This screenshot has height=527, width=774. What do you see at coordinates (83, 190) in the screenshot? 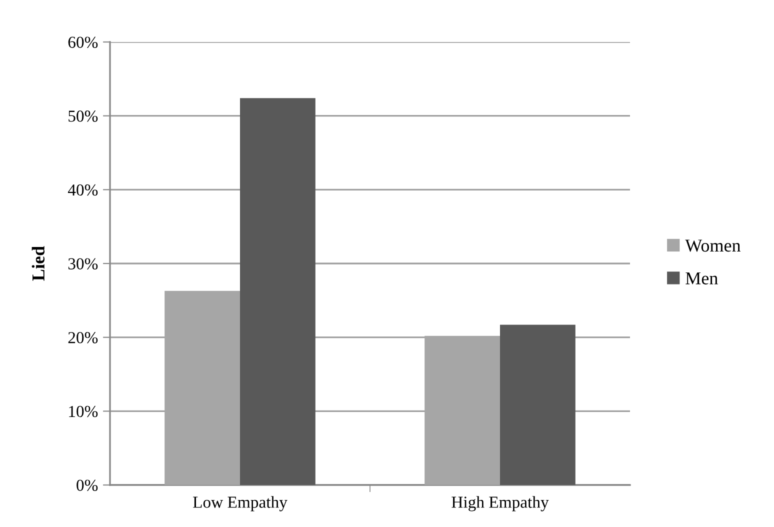
I see `y-tick-label: 40%` at bounding box center [83, 190].